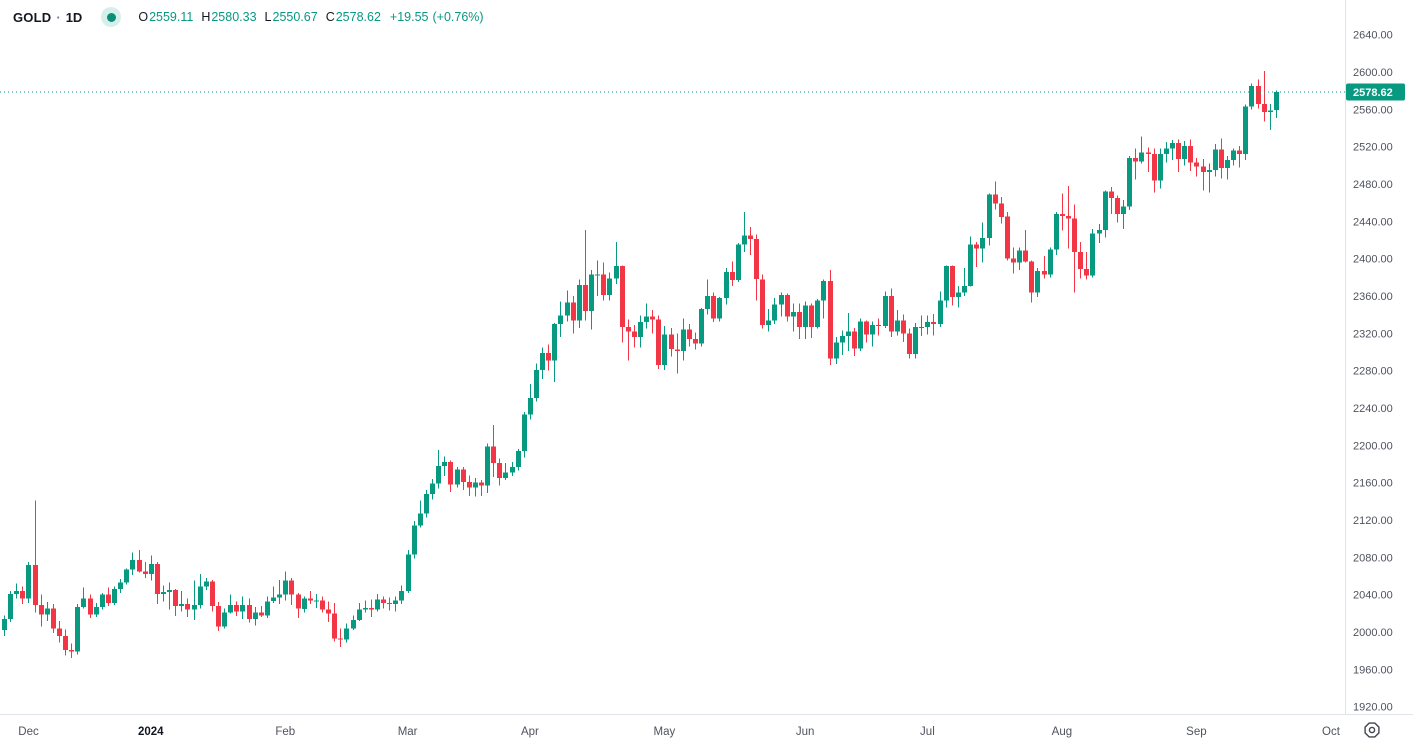 This screenshot has height=748, width=1413. What do you see at coordinates (665, 732) in the screenshot?
I see `month-label: May` at bounding box center [665, 732].